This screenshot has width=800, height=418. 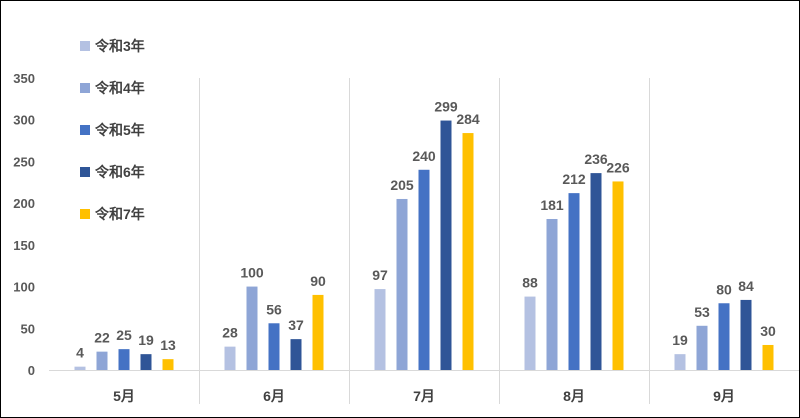 I want to click on data-label: 53, so click(x=702, y=312).